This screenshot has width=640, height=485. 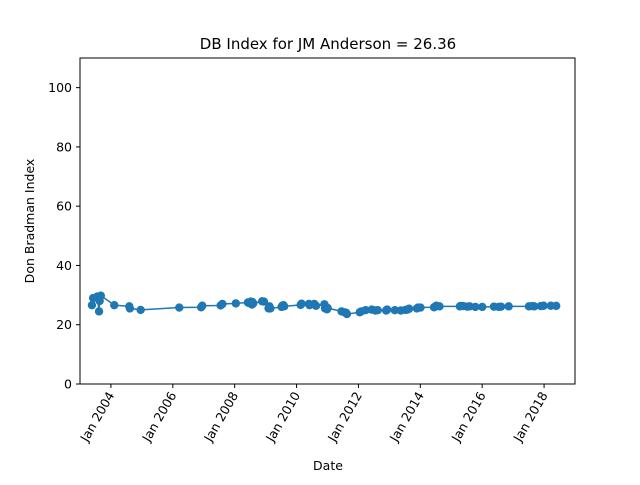 What do you see at coordinates (328, 465) in the screenshot?
I see `x-axis-title: Date` at bounding box center [328, 465].